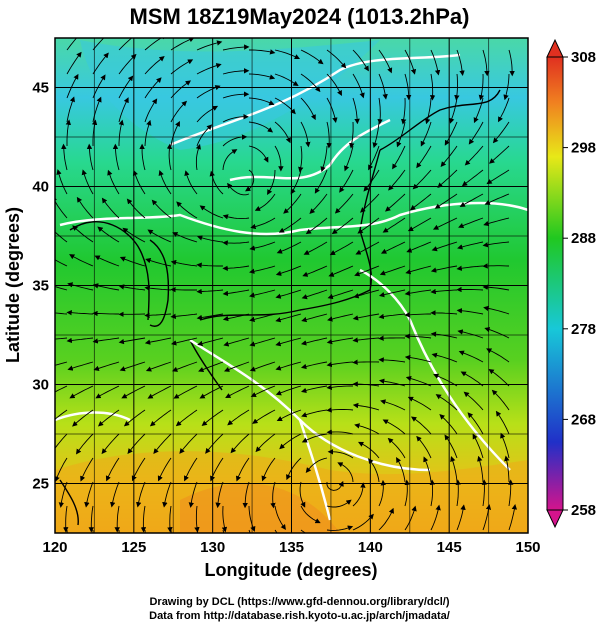 Image resolution: width=599 pixels, height=625 pixels. I want to click on x-tick-label: 130, so click(212, 547).